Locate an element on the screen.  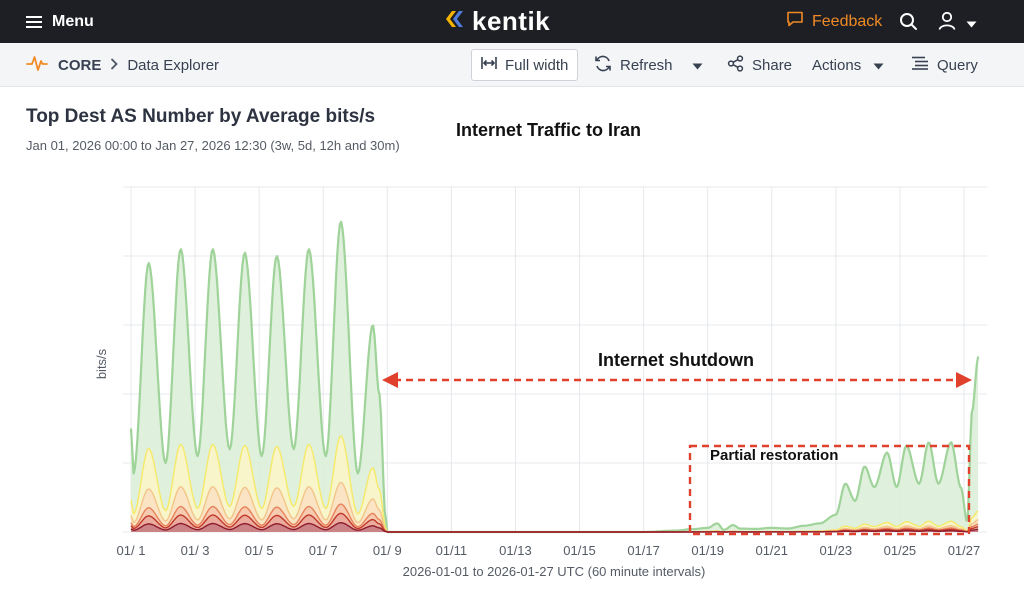
full-width-button: Full width is located at coordinates (524, 65).